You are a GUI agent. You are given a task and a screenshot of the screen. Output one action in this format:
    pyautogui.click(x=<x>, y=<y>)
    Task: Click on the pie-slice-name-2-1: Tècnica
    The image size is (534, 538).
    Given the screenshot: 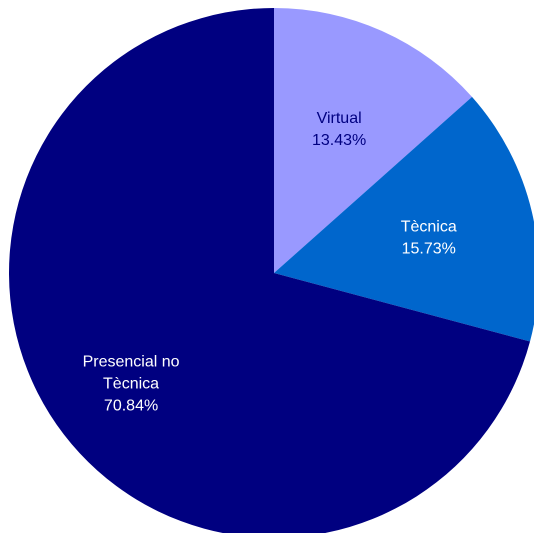 What is the action you would take?
    pyautogui.click(x=131, y=384)
    